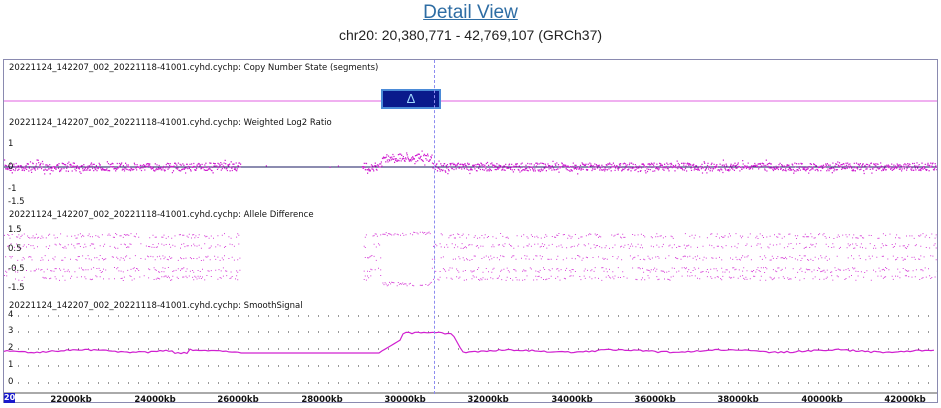  Describe the element at coordinates (10, 398) in the screenshot. I see `chromosome-start-marker: 20` at that location.